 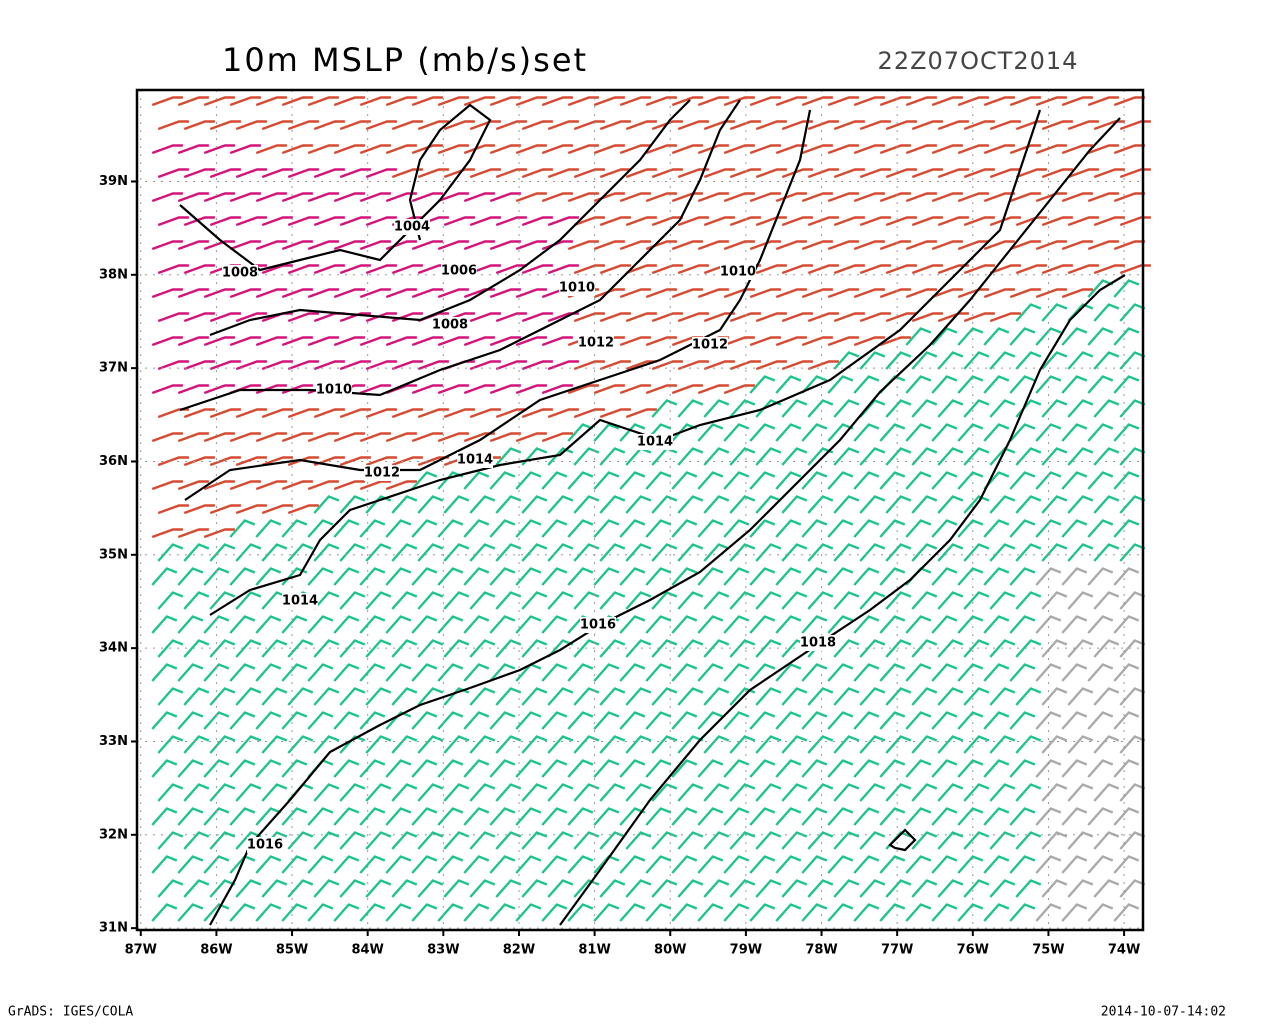 I want to click on contour-label: 1012, so click(x=710, y=345).